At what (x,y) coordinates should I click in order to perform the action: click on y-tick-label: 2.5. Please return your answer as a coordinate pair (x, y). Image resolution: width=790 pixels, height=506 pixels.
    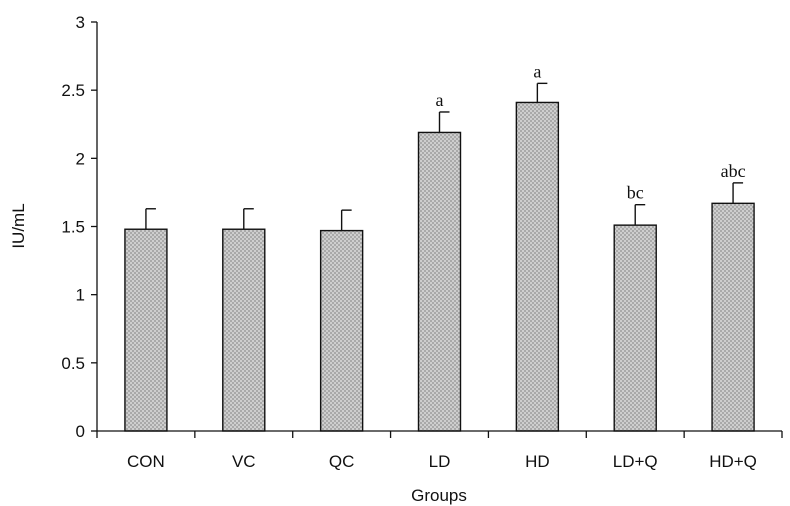
    Looking at the image, I should click on (73, 90).